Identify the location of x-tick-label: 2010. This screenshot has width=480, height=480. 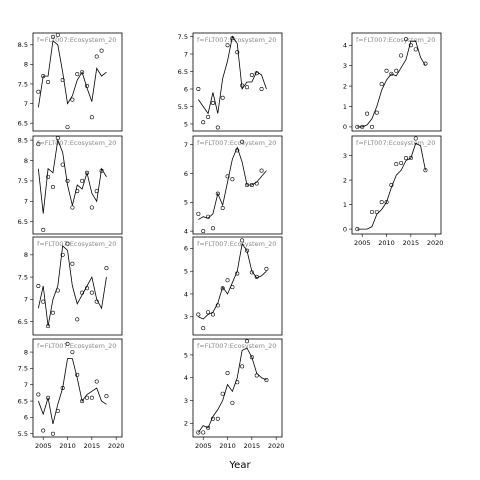
(386, 243).